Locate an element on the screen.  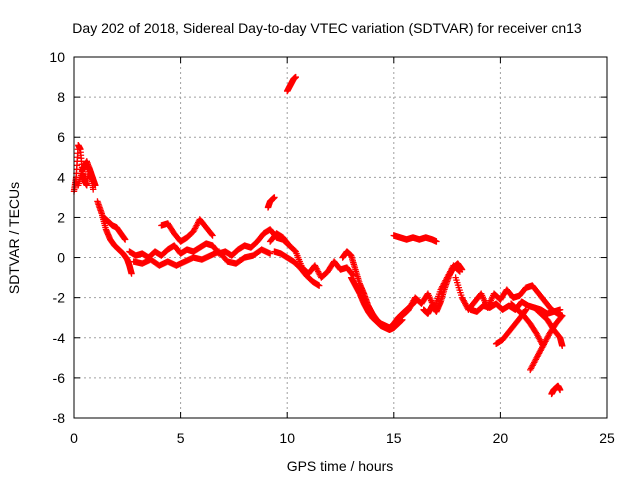
y-tick-label: 6 is located at coordinates (61, 137).